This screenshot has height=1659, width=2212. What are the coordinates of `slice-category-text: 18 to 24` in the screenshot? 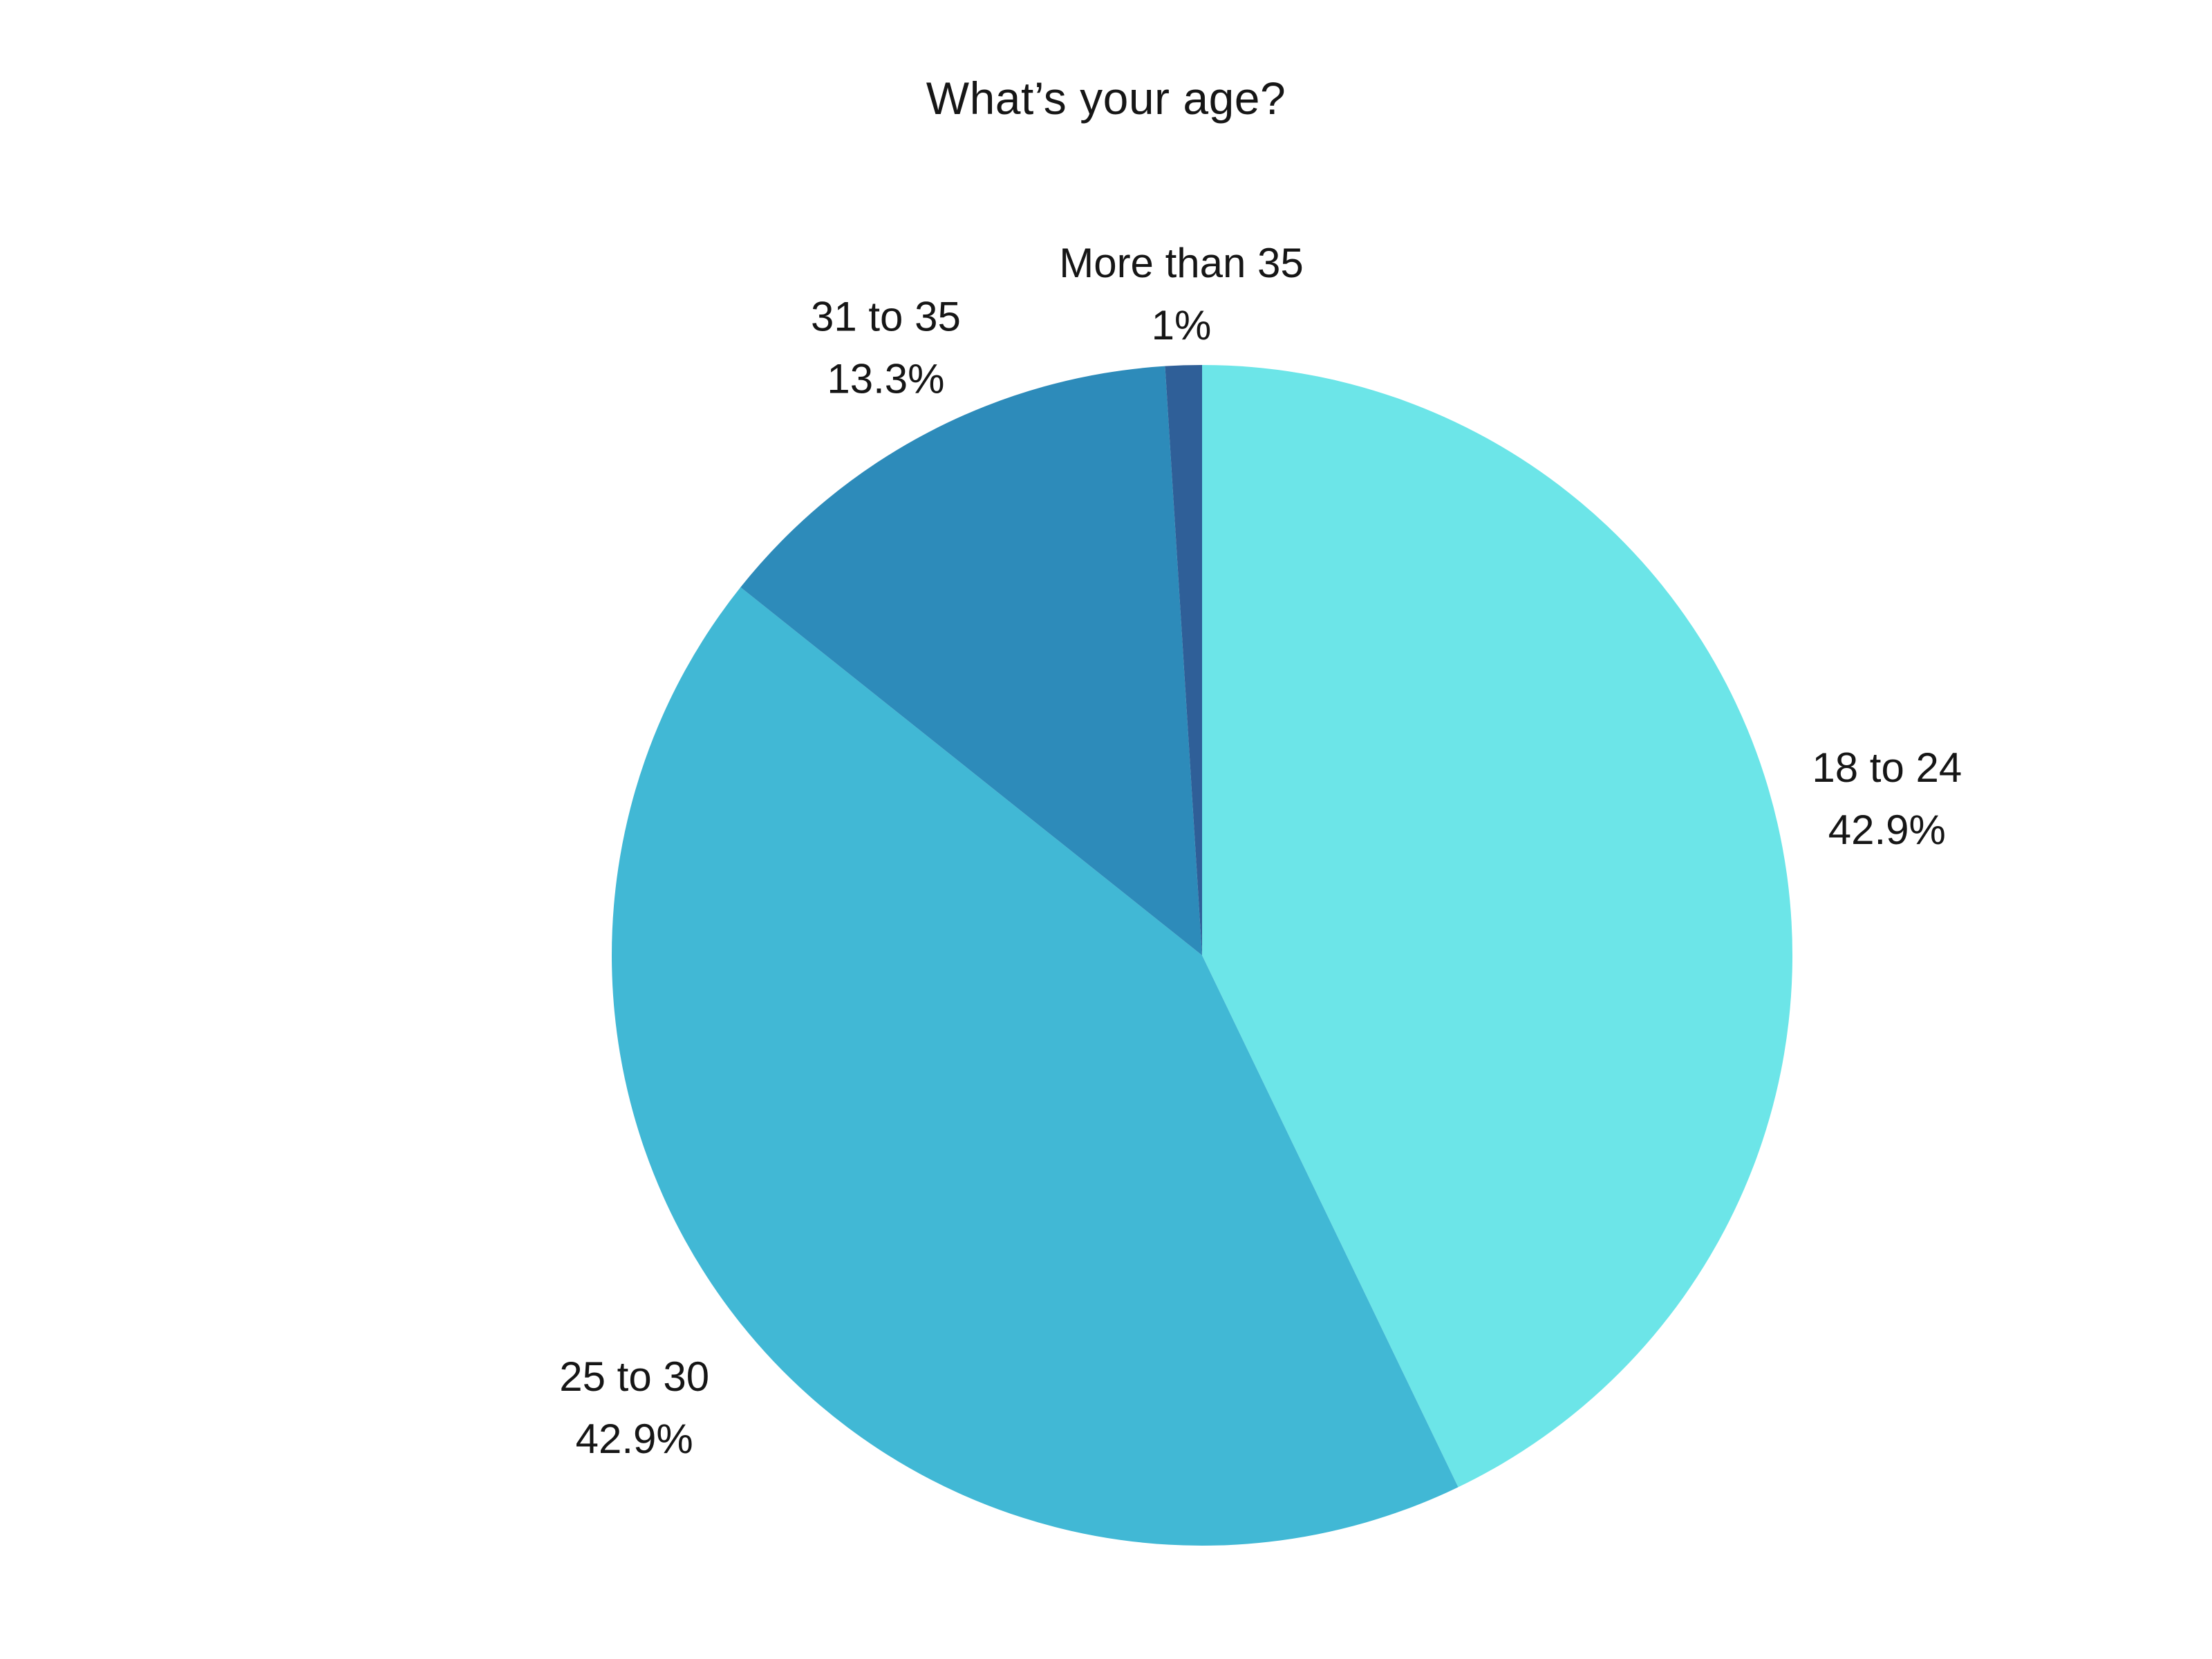 It's located at (1887, 767).